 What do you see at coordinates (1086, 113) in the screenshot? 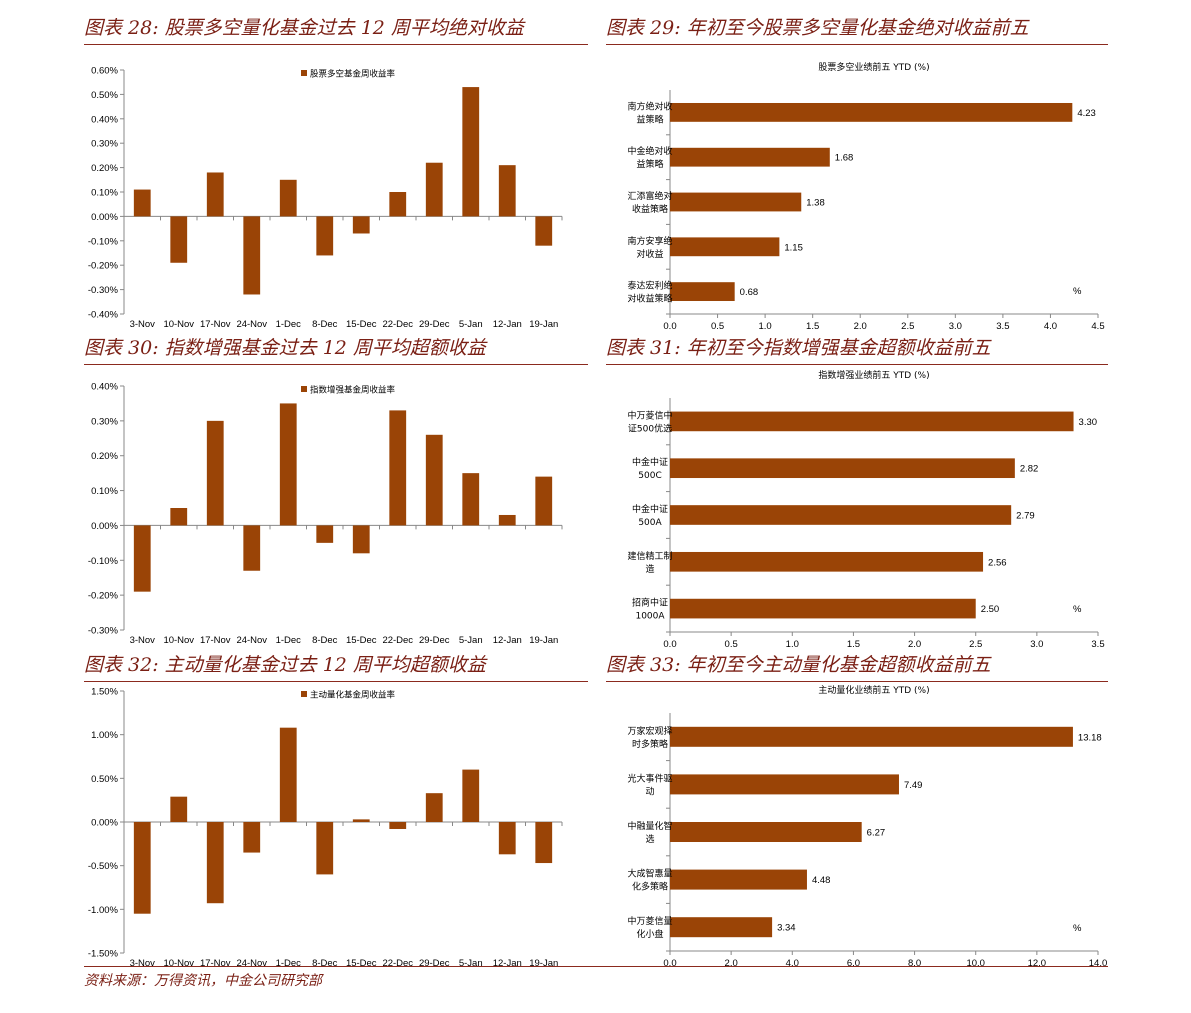
I see `data-label: 4.23` at bounding box center [1086, 113].